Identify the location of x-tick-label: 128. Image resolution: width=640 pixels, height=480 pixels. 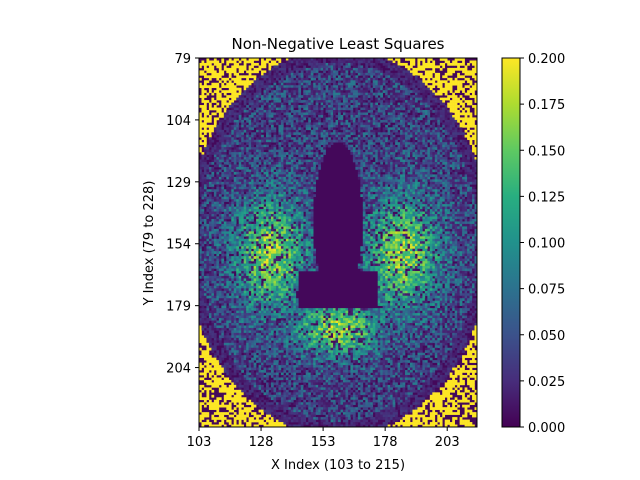
(261, 442).